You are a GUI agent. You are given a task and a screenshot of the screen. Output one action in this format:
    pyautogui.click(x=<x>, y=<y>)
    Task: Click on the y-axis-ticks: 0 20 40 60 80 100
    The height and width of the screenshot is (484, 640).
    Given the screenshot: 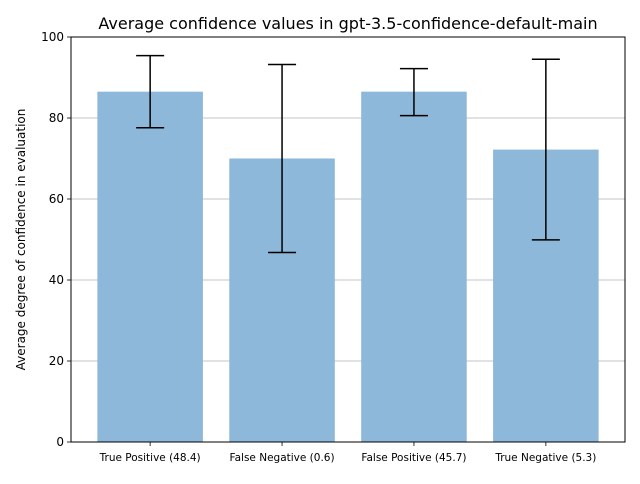 What is the action you would take?
    pyautogui.click(x=56, y=239)
    